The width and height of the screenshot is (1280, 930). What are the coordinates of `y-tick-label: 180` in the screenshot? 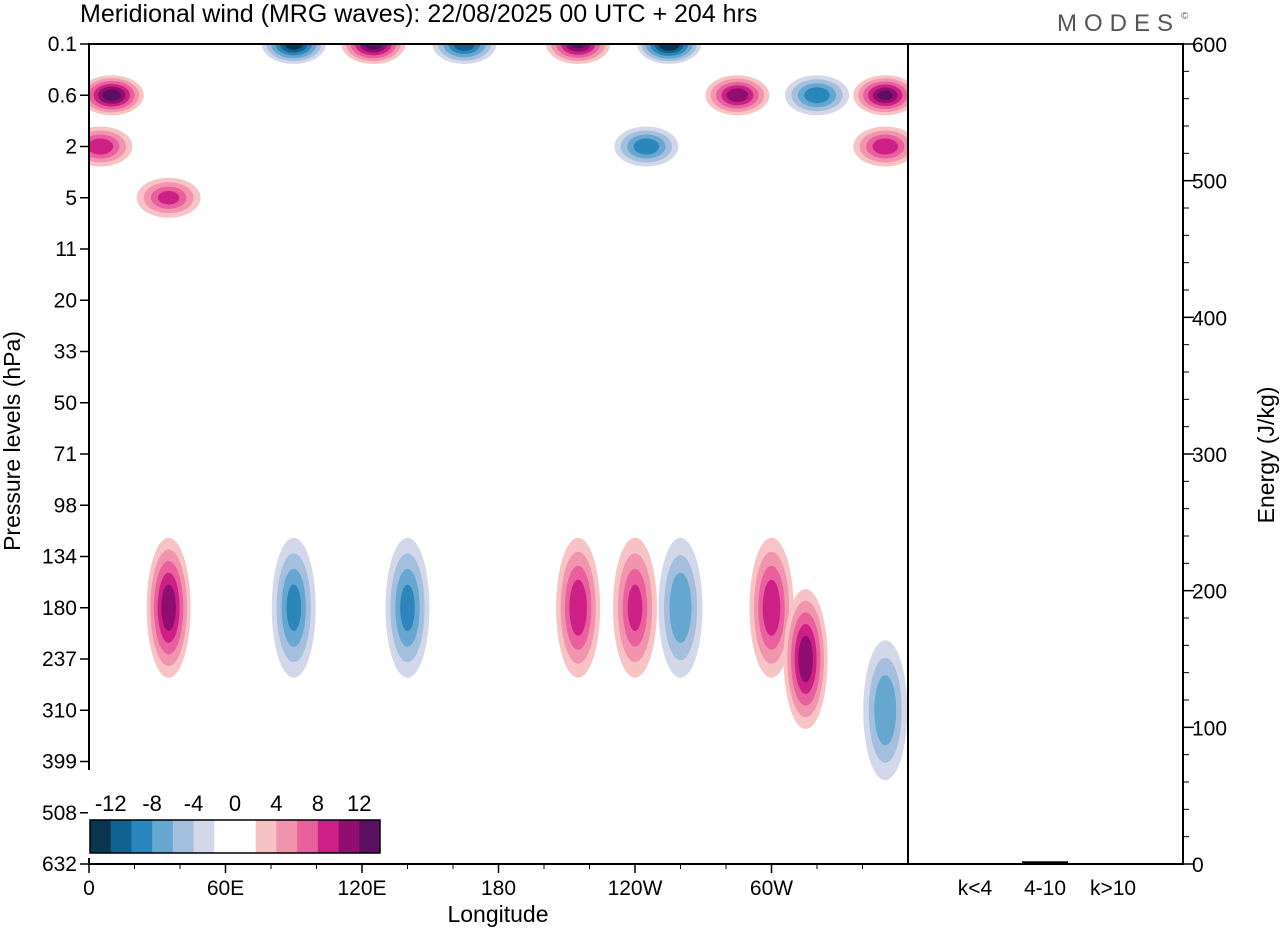 It's located at (59, 608).